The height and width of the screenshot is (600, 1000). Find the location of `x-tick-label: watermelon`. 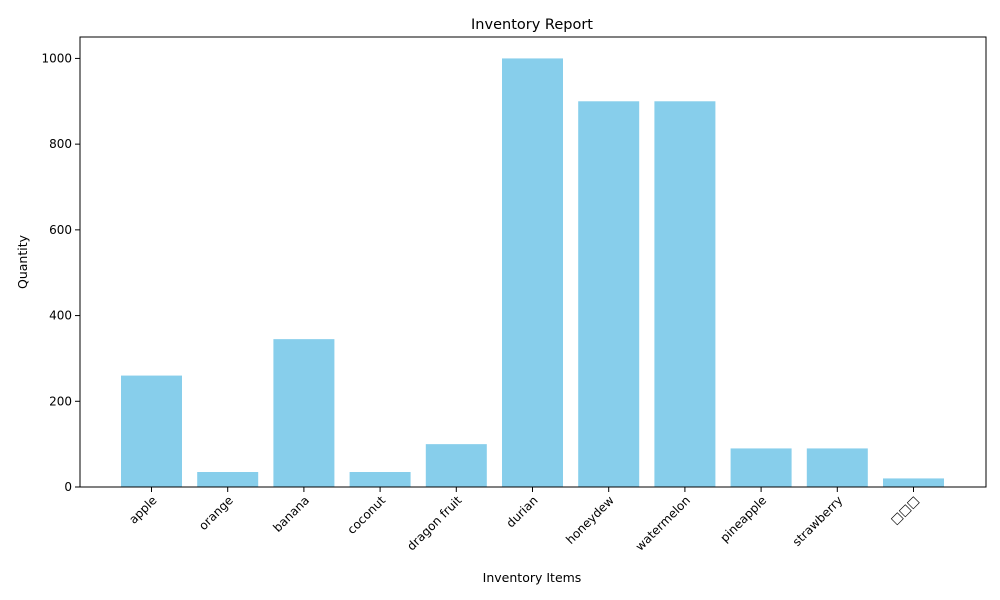

x-tick-label: watermelon is located at coordinates (663, 523).